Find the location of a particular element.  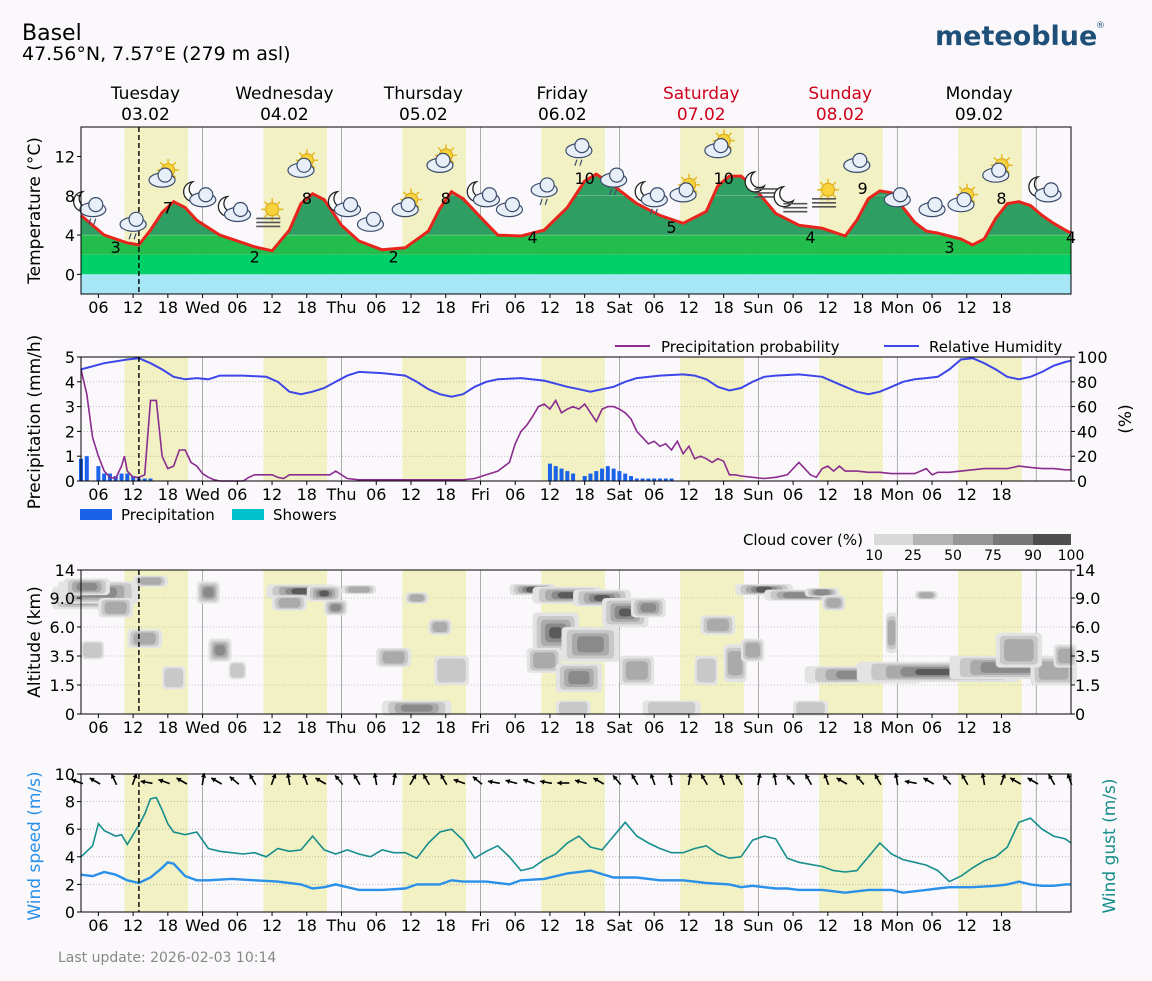

sun-icon is located at coordinates (272, 209).